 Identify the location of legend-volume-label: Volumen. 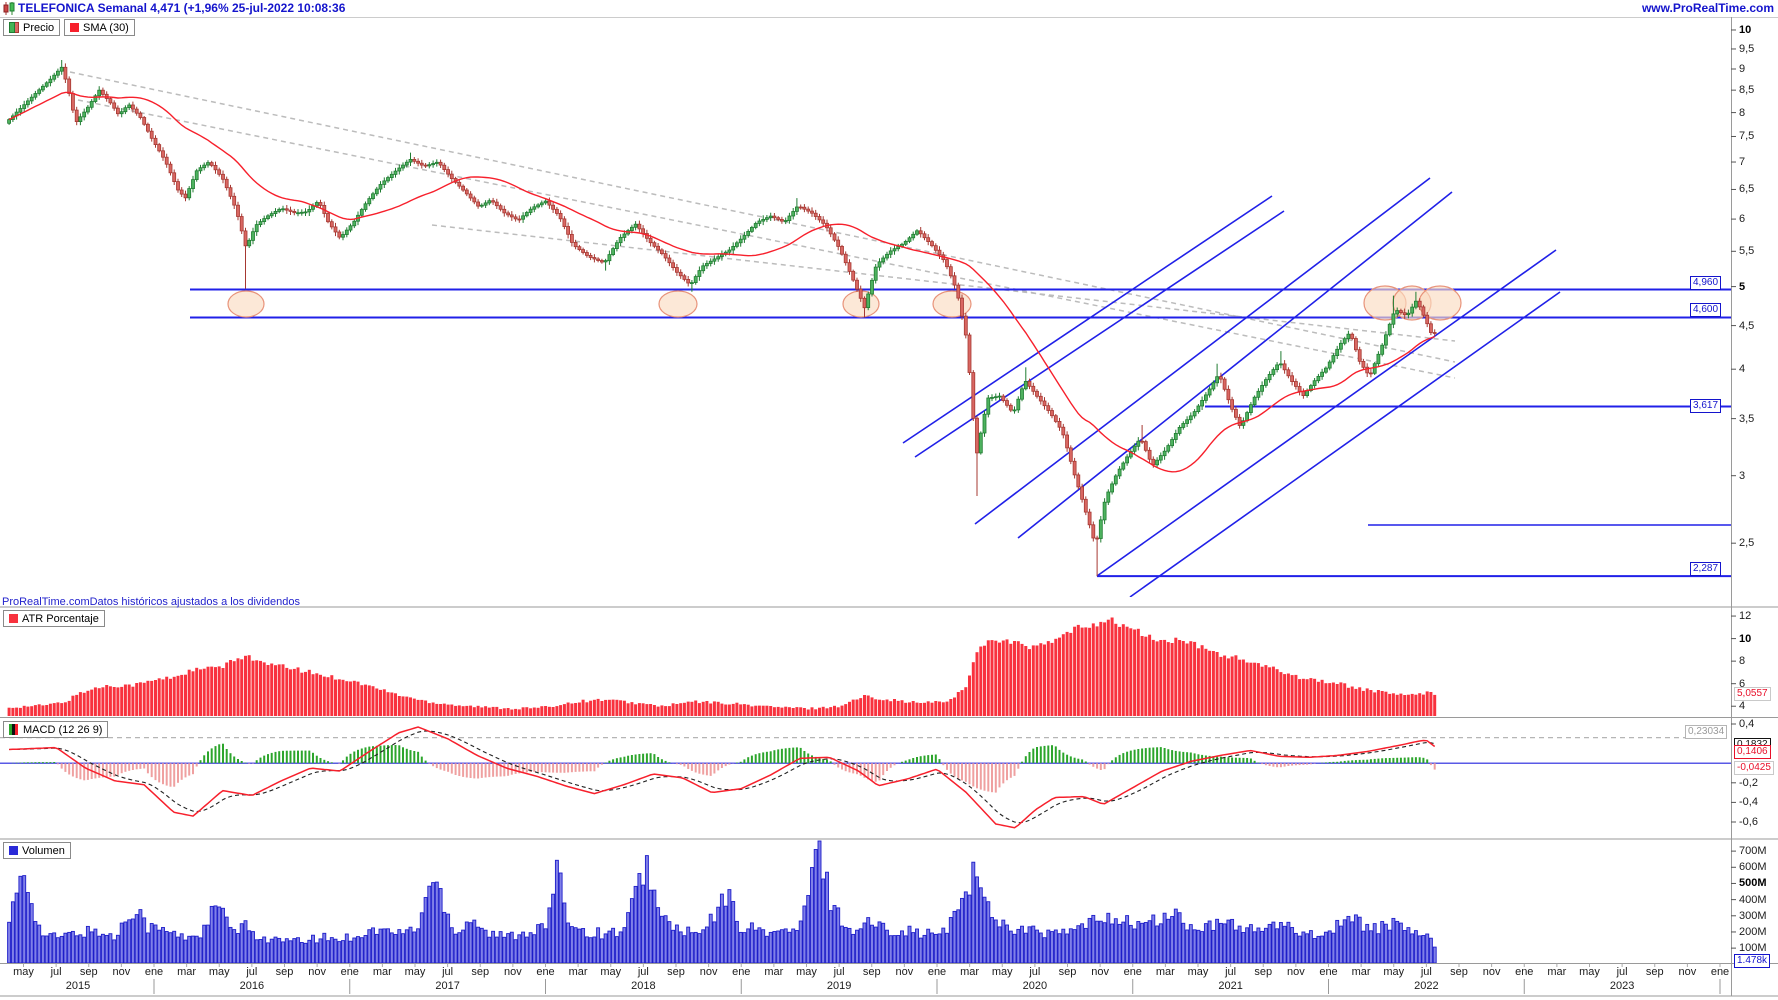
(43, 850).